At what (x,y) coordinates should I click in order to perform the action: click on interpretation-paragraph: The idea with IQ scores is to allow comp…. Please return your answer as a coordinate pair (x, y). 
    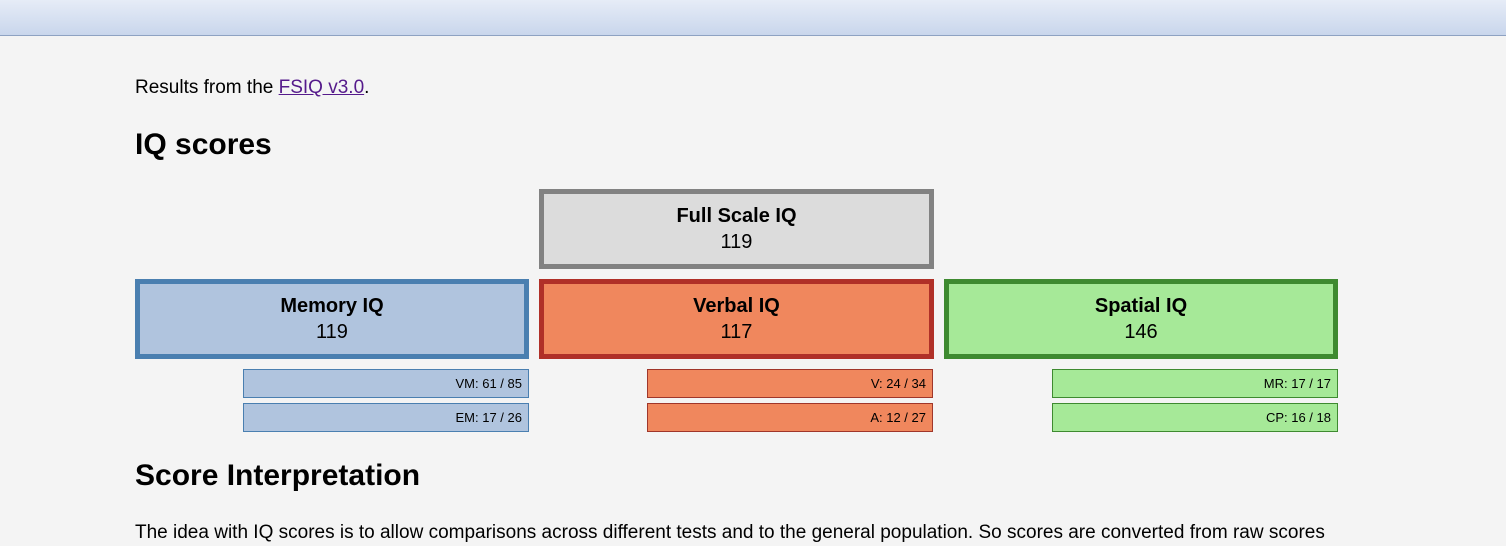
    Looking at the image, I should click on (730, 532).